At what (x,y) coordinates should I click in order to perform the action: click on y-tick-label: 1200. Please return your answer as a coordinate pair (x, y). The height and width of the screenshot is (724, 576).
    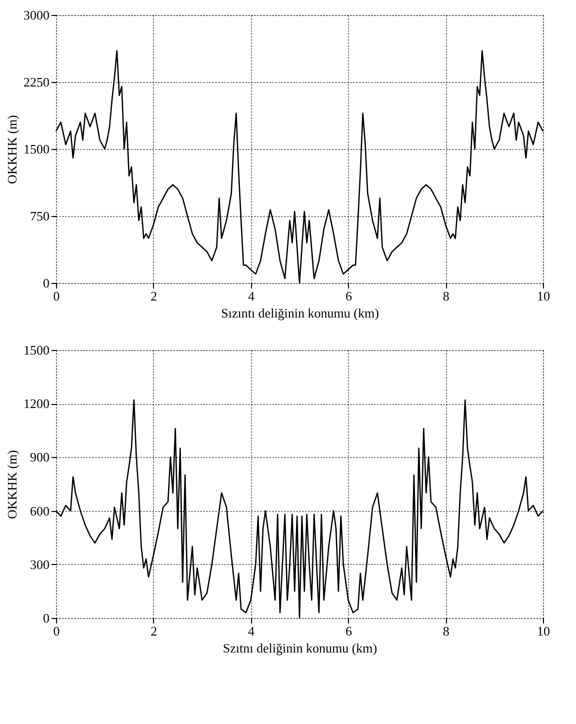
    Looking at the image, I should click on (37, 404).